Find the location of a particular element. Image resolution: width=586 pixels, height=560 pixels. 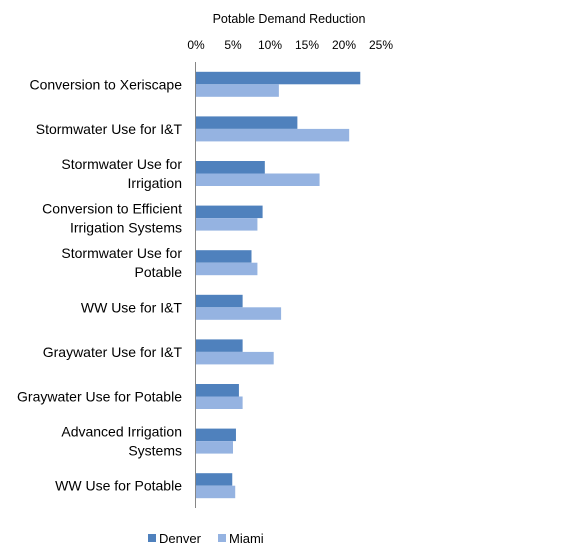

x-tick-label: 10% is located at coordinates (270, 45).